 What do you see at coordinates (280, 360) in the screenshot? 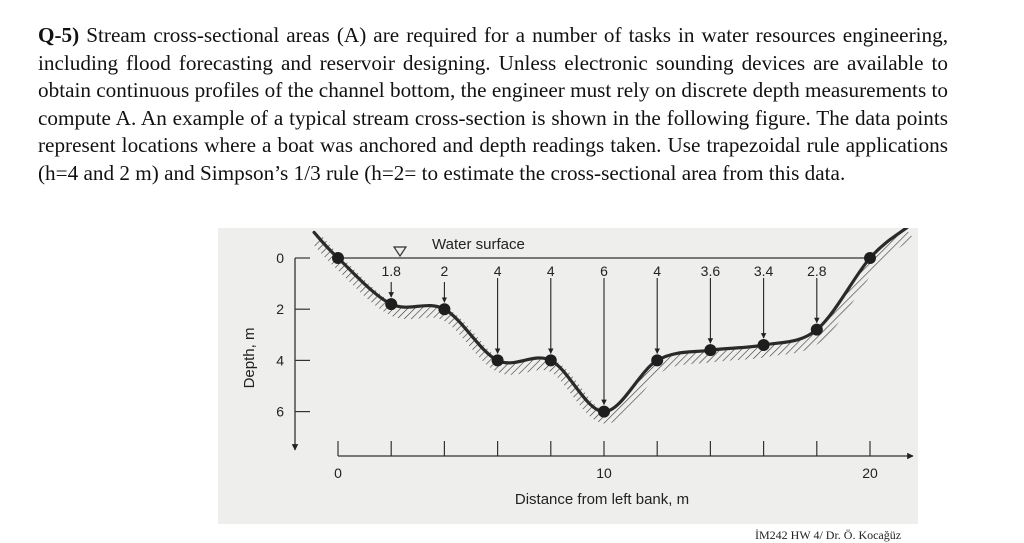
I see `y-tick-label: 4` at bounding box center [280, 360].